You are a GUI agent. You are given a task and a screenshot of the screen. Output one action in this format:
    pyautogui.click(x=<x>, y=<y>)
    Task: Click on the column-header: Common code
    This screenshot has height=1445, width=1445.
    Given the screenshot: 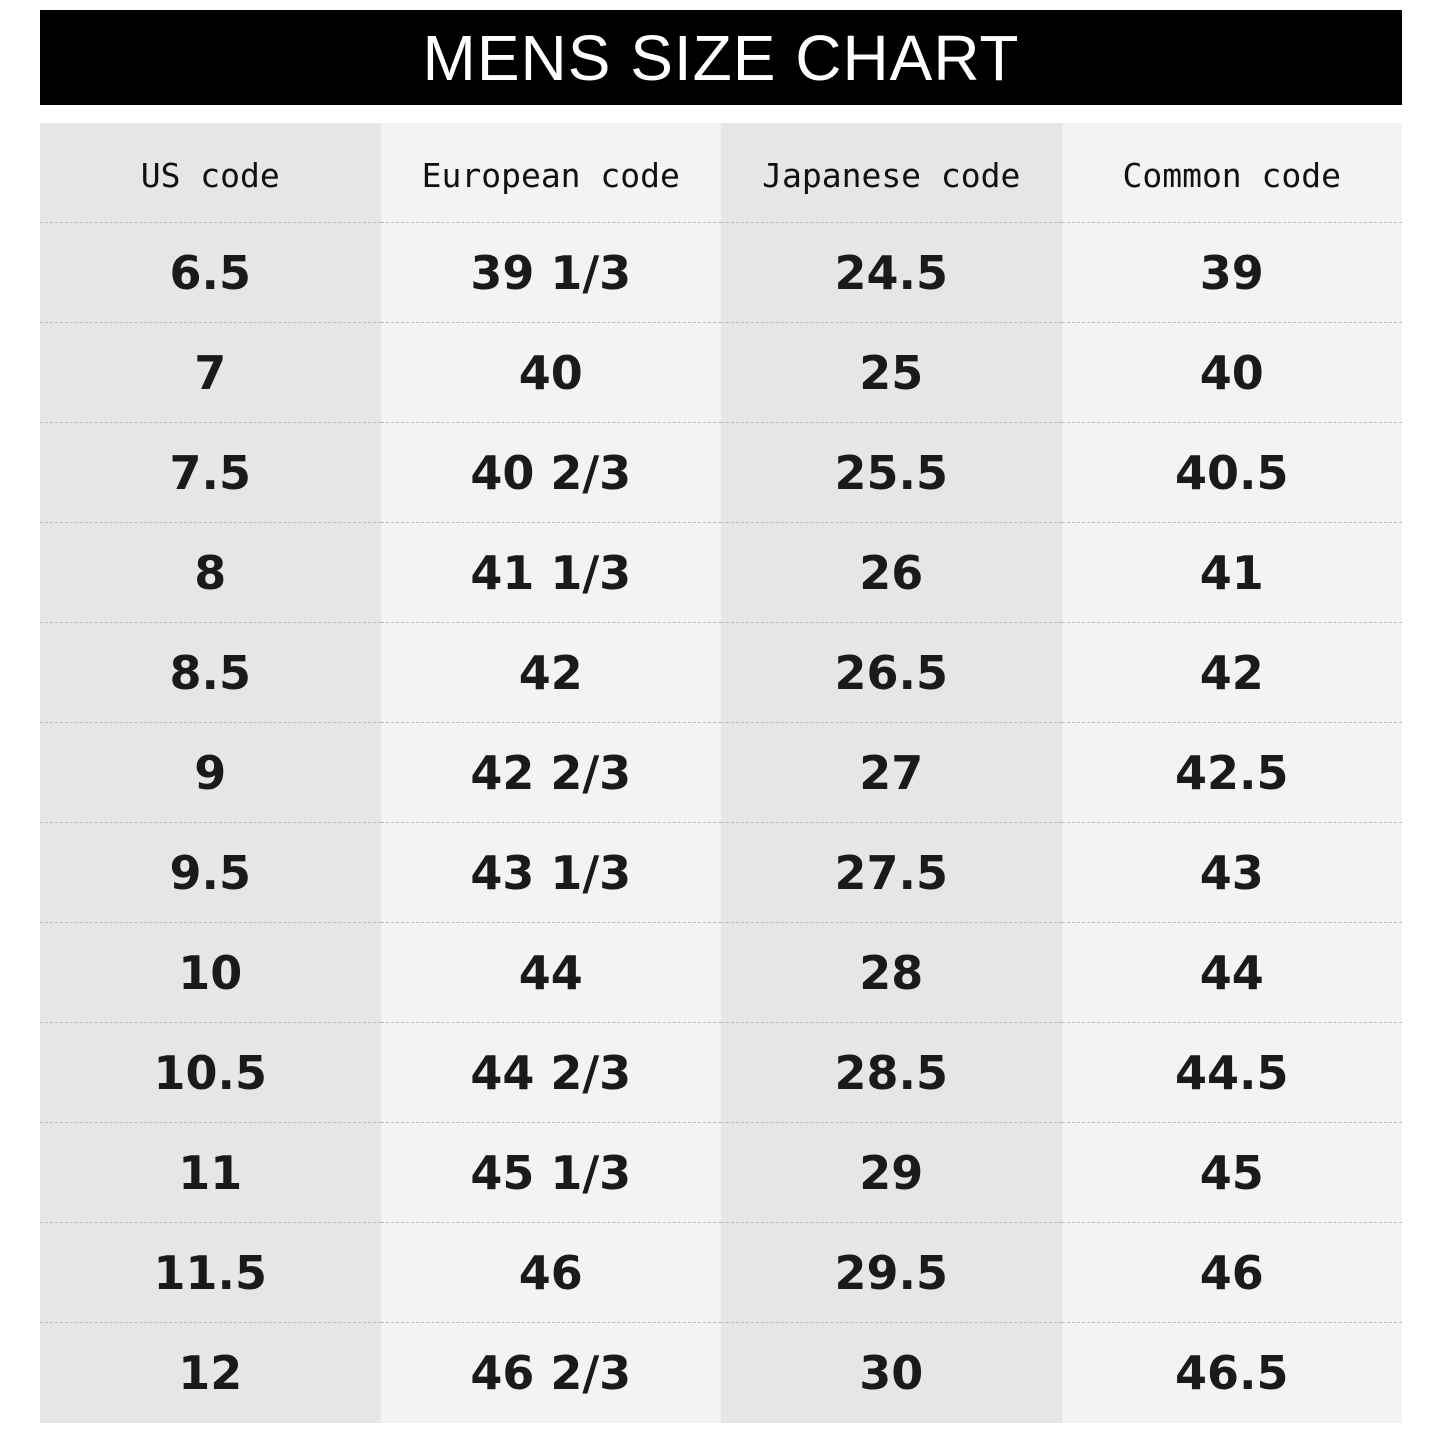 What is the action you would take?
    pyautogui.click(x=1232, y=175)
    